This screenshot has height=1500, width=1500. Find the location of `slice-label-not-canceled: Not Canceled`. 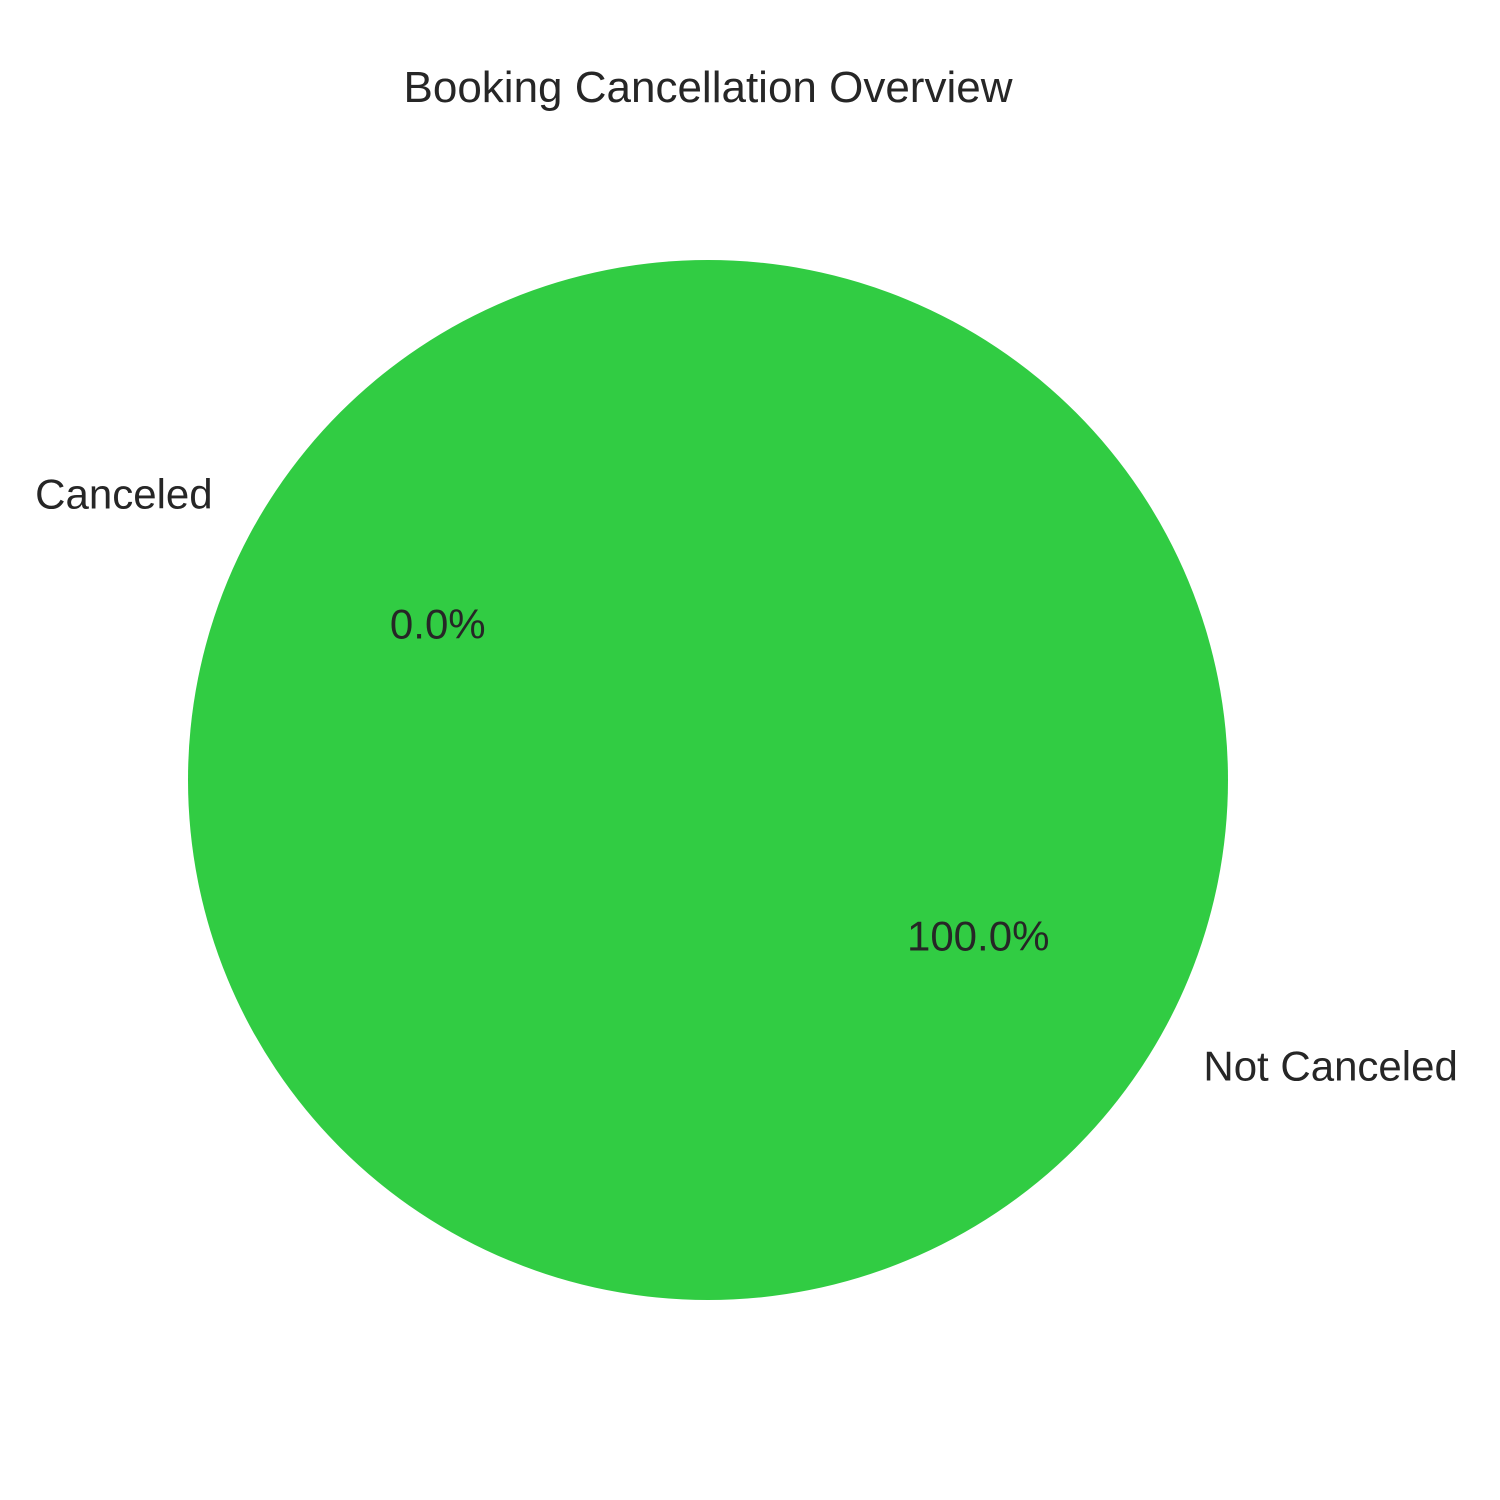

slice-label-not-canceled: Not Canceled is located at coordinates (1330, 1066).